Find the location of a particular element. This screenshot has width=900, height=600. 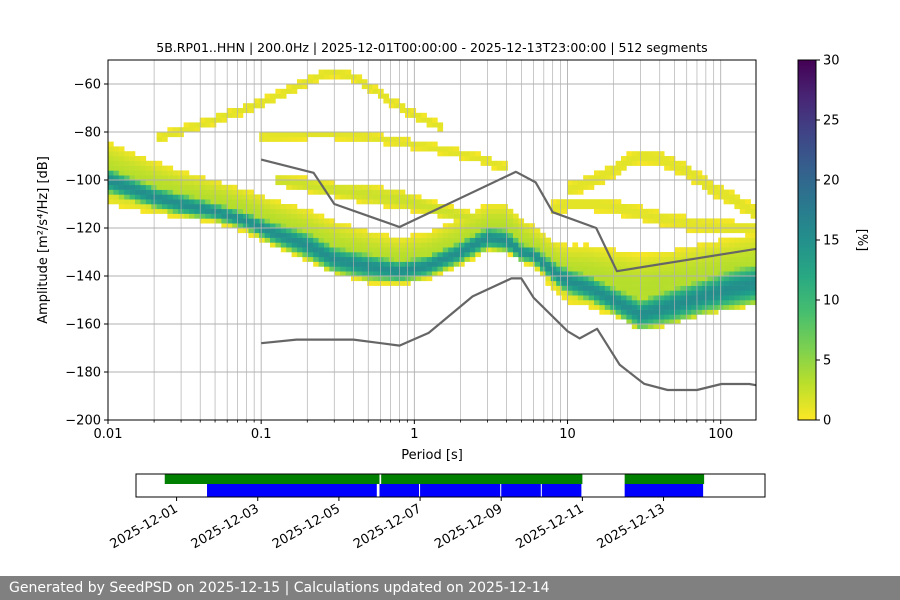

colorbar-tick-label: 15 is located at coordinates (831, 241).